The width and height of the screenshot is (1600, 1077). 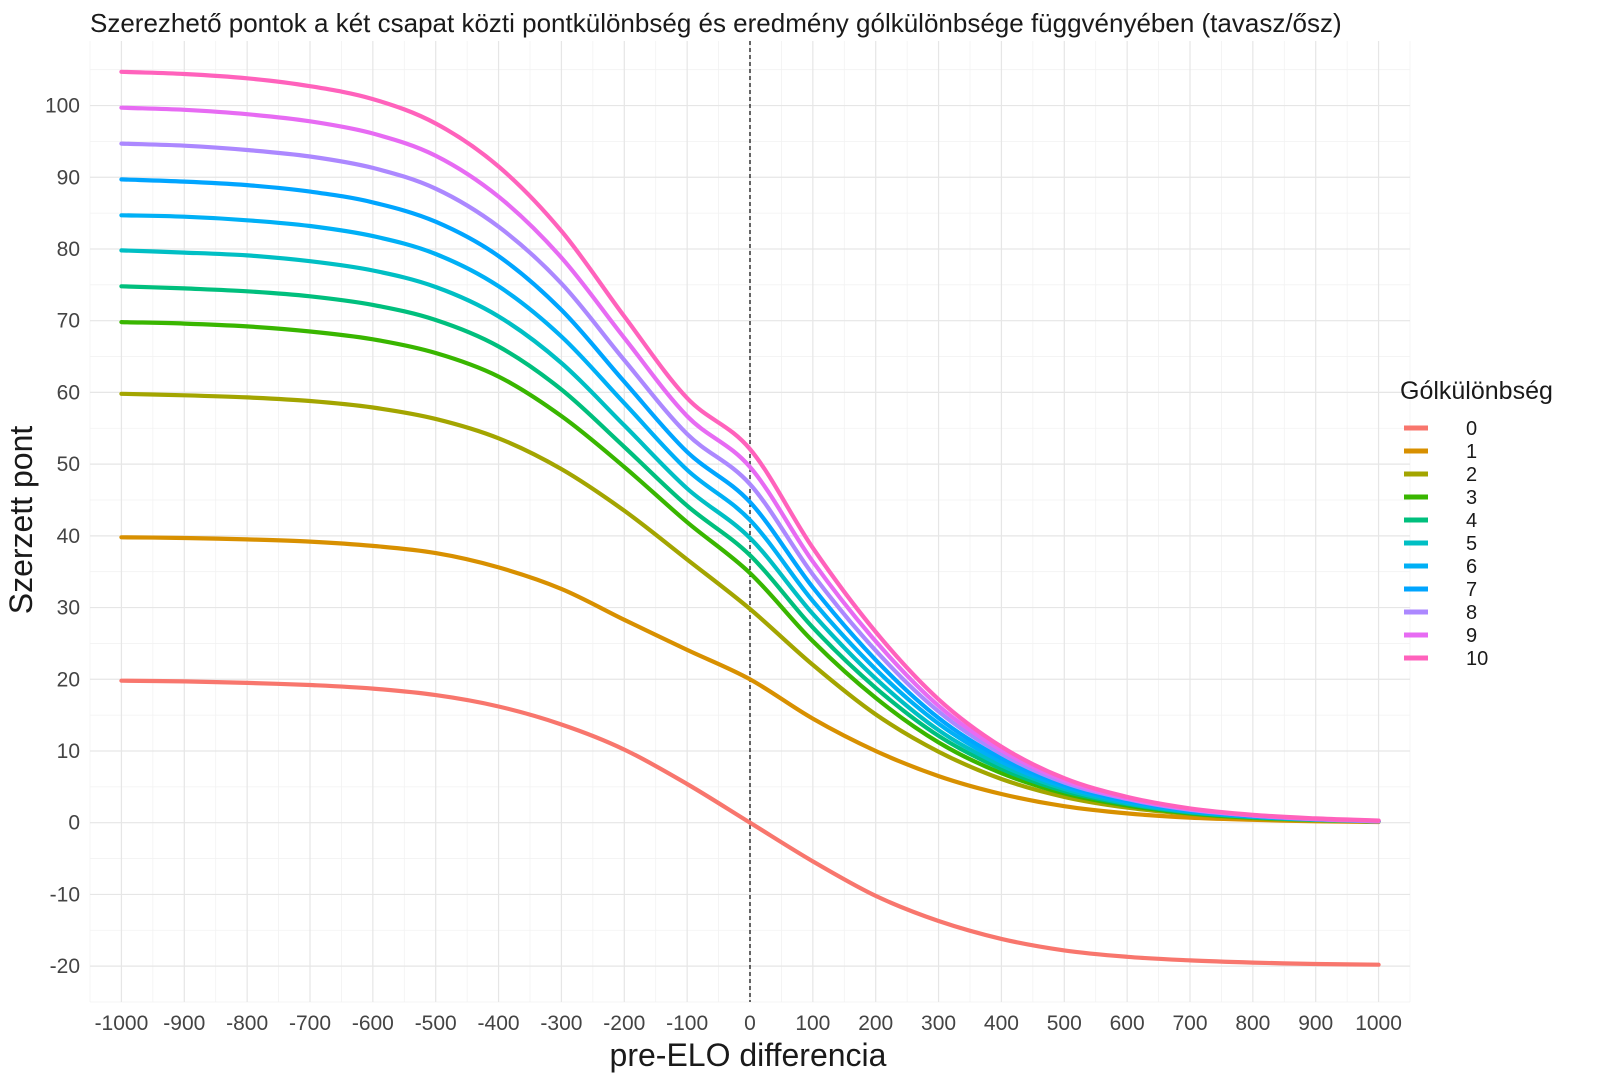 What do you see at coordinates (875, 1023) in the screenshot?
I see `x-tick-label: 200` at bounding box center [875, 1023].